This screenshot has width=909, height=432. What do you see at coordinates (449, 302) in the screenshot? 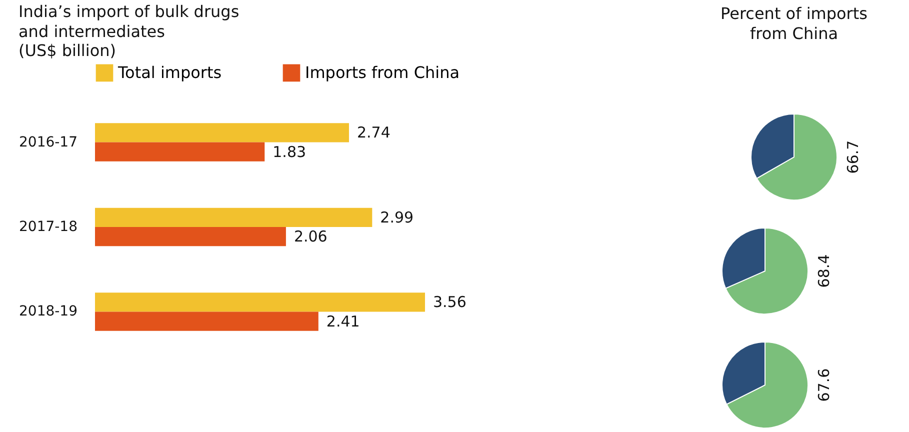
I see `data-label: 3.56` at bounding box center [449, 302].